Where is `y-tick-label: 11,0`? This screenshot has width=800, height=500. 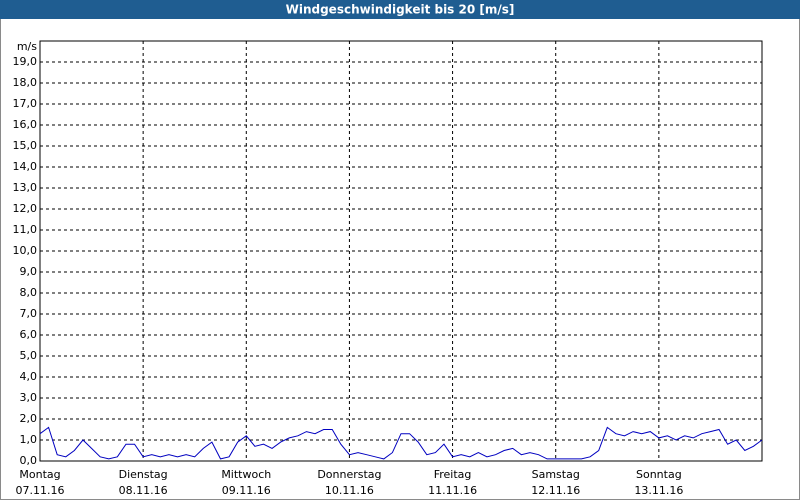 y-tick-label: 11,0 is located at coordinates (25, 229).